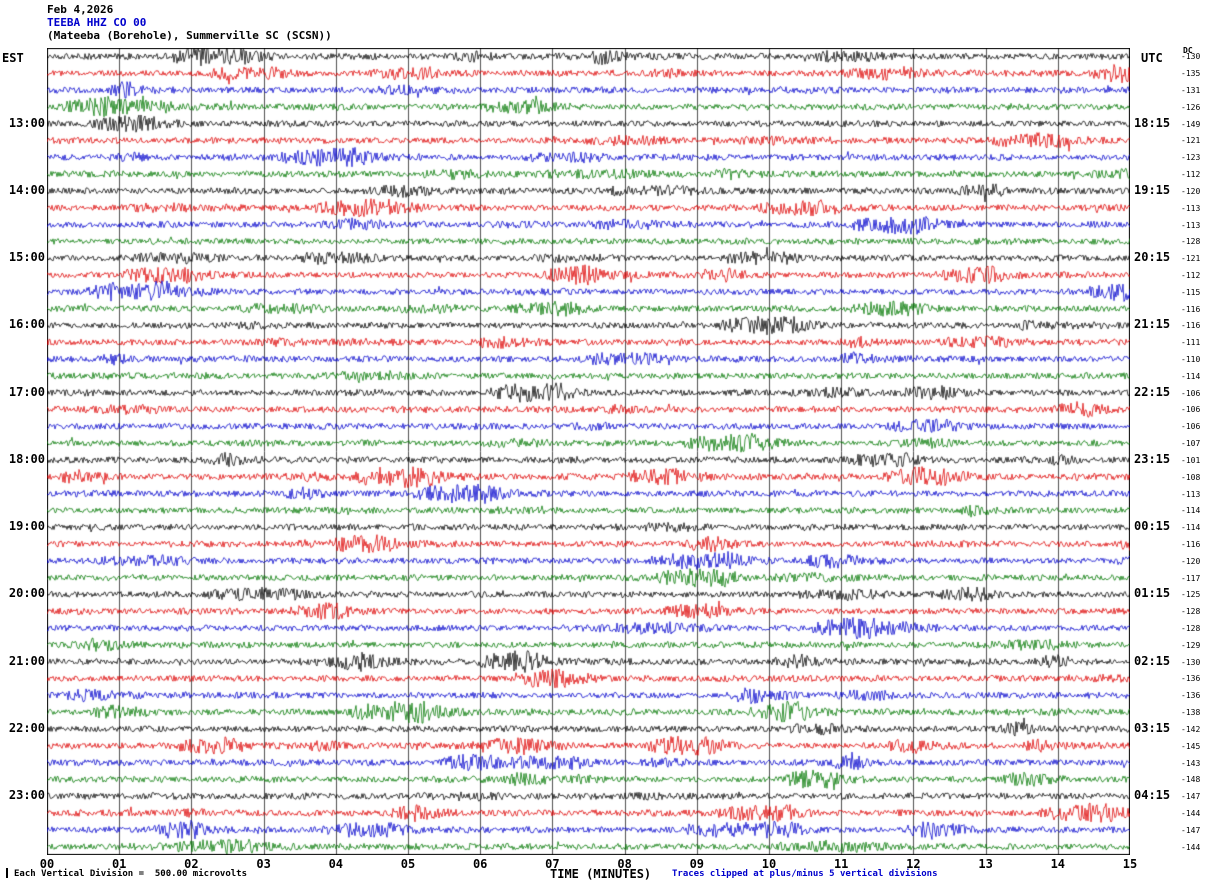 This screenshot has height=886, width=1210. What do you see at coordinates (1191, 477) in the screenshot?
I see `dc-value: -108` at bounding box center [1191, 477].